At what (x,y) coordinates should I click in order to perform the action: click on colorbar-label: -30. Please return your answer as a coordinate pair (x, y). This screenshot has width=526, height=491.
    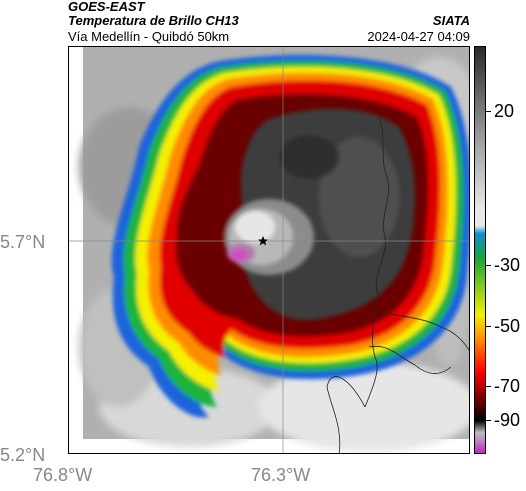
    Looking at the image, I should click on (507, 265).